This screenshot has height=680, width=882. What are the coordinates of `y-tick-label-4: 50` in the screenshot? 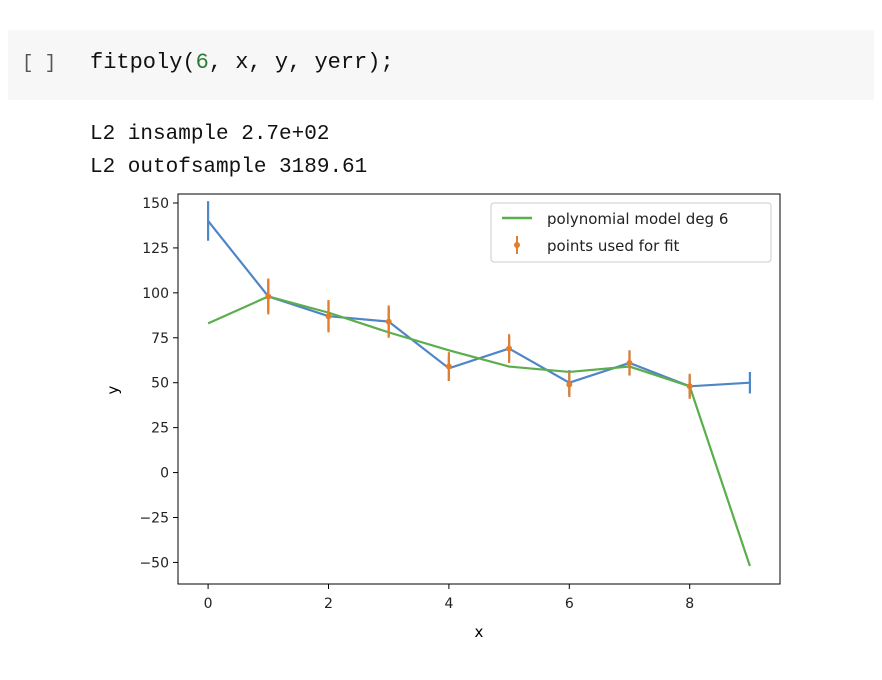 It's located at (160, 384).